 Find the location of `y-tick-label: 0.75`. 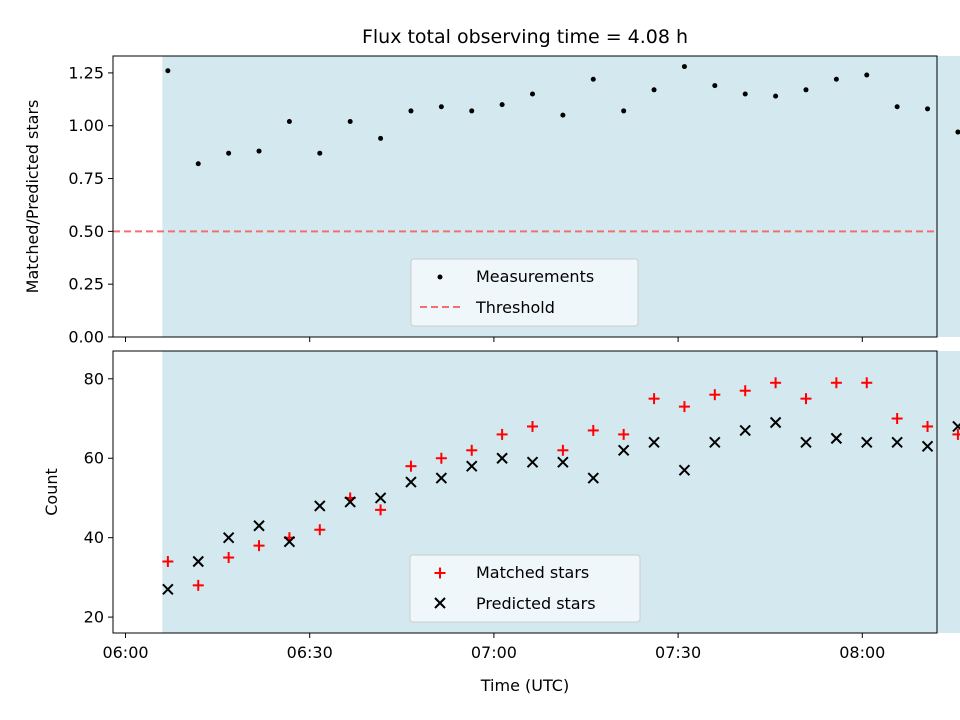

y-tick-label: 0.75 is located at coordinates (86, 178).